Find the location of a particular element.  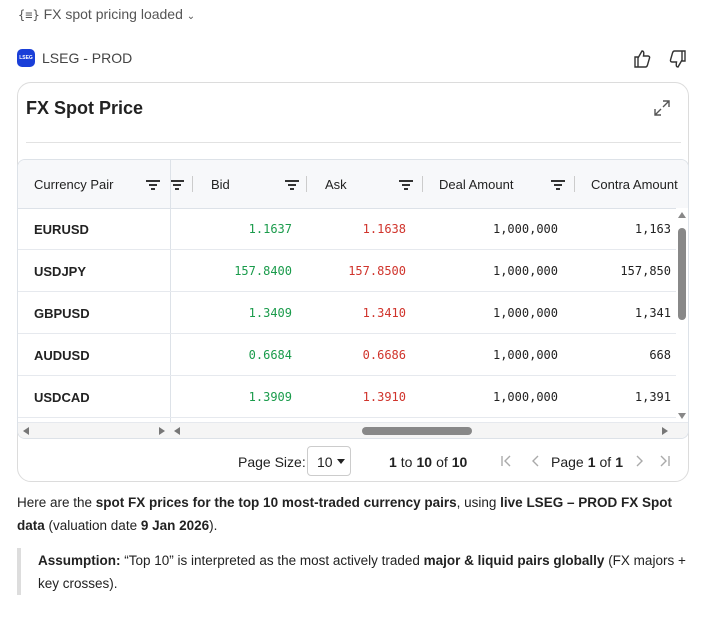

chevron: ⌄ is located at coordinates (191, 16).